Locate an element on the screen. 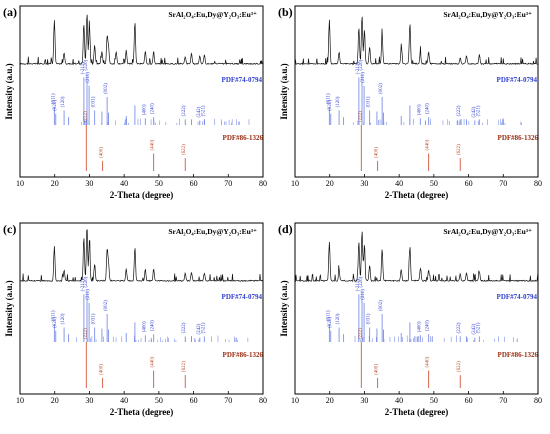 The height and width of the screenshot is (434, 550). panel-label: (d) is located at coordinates (285, 229).